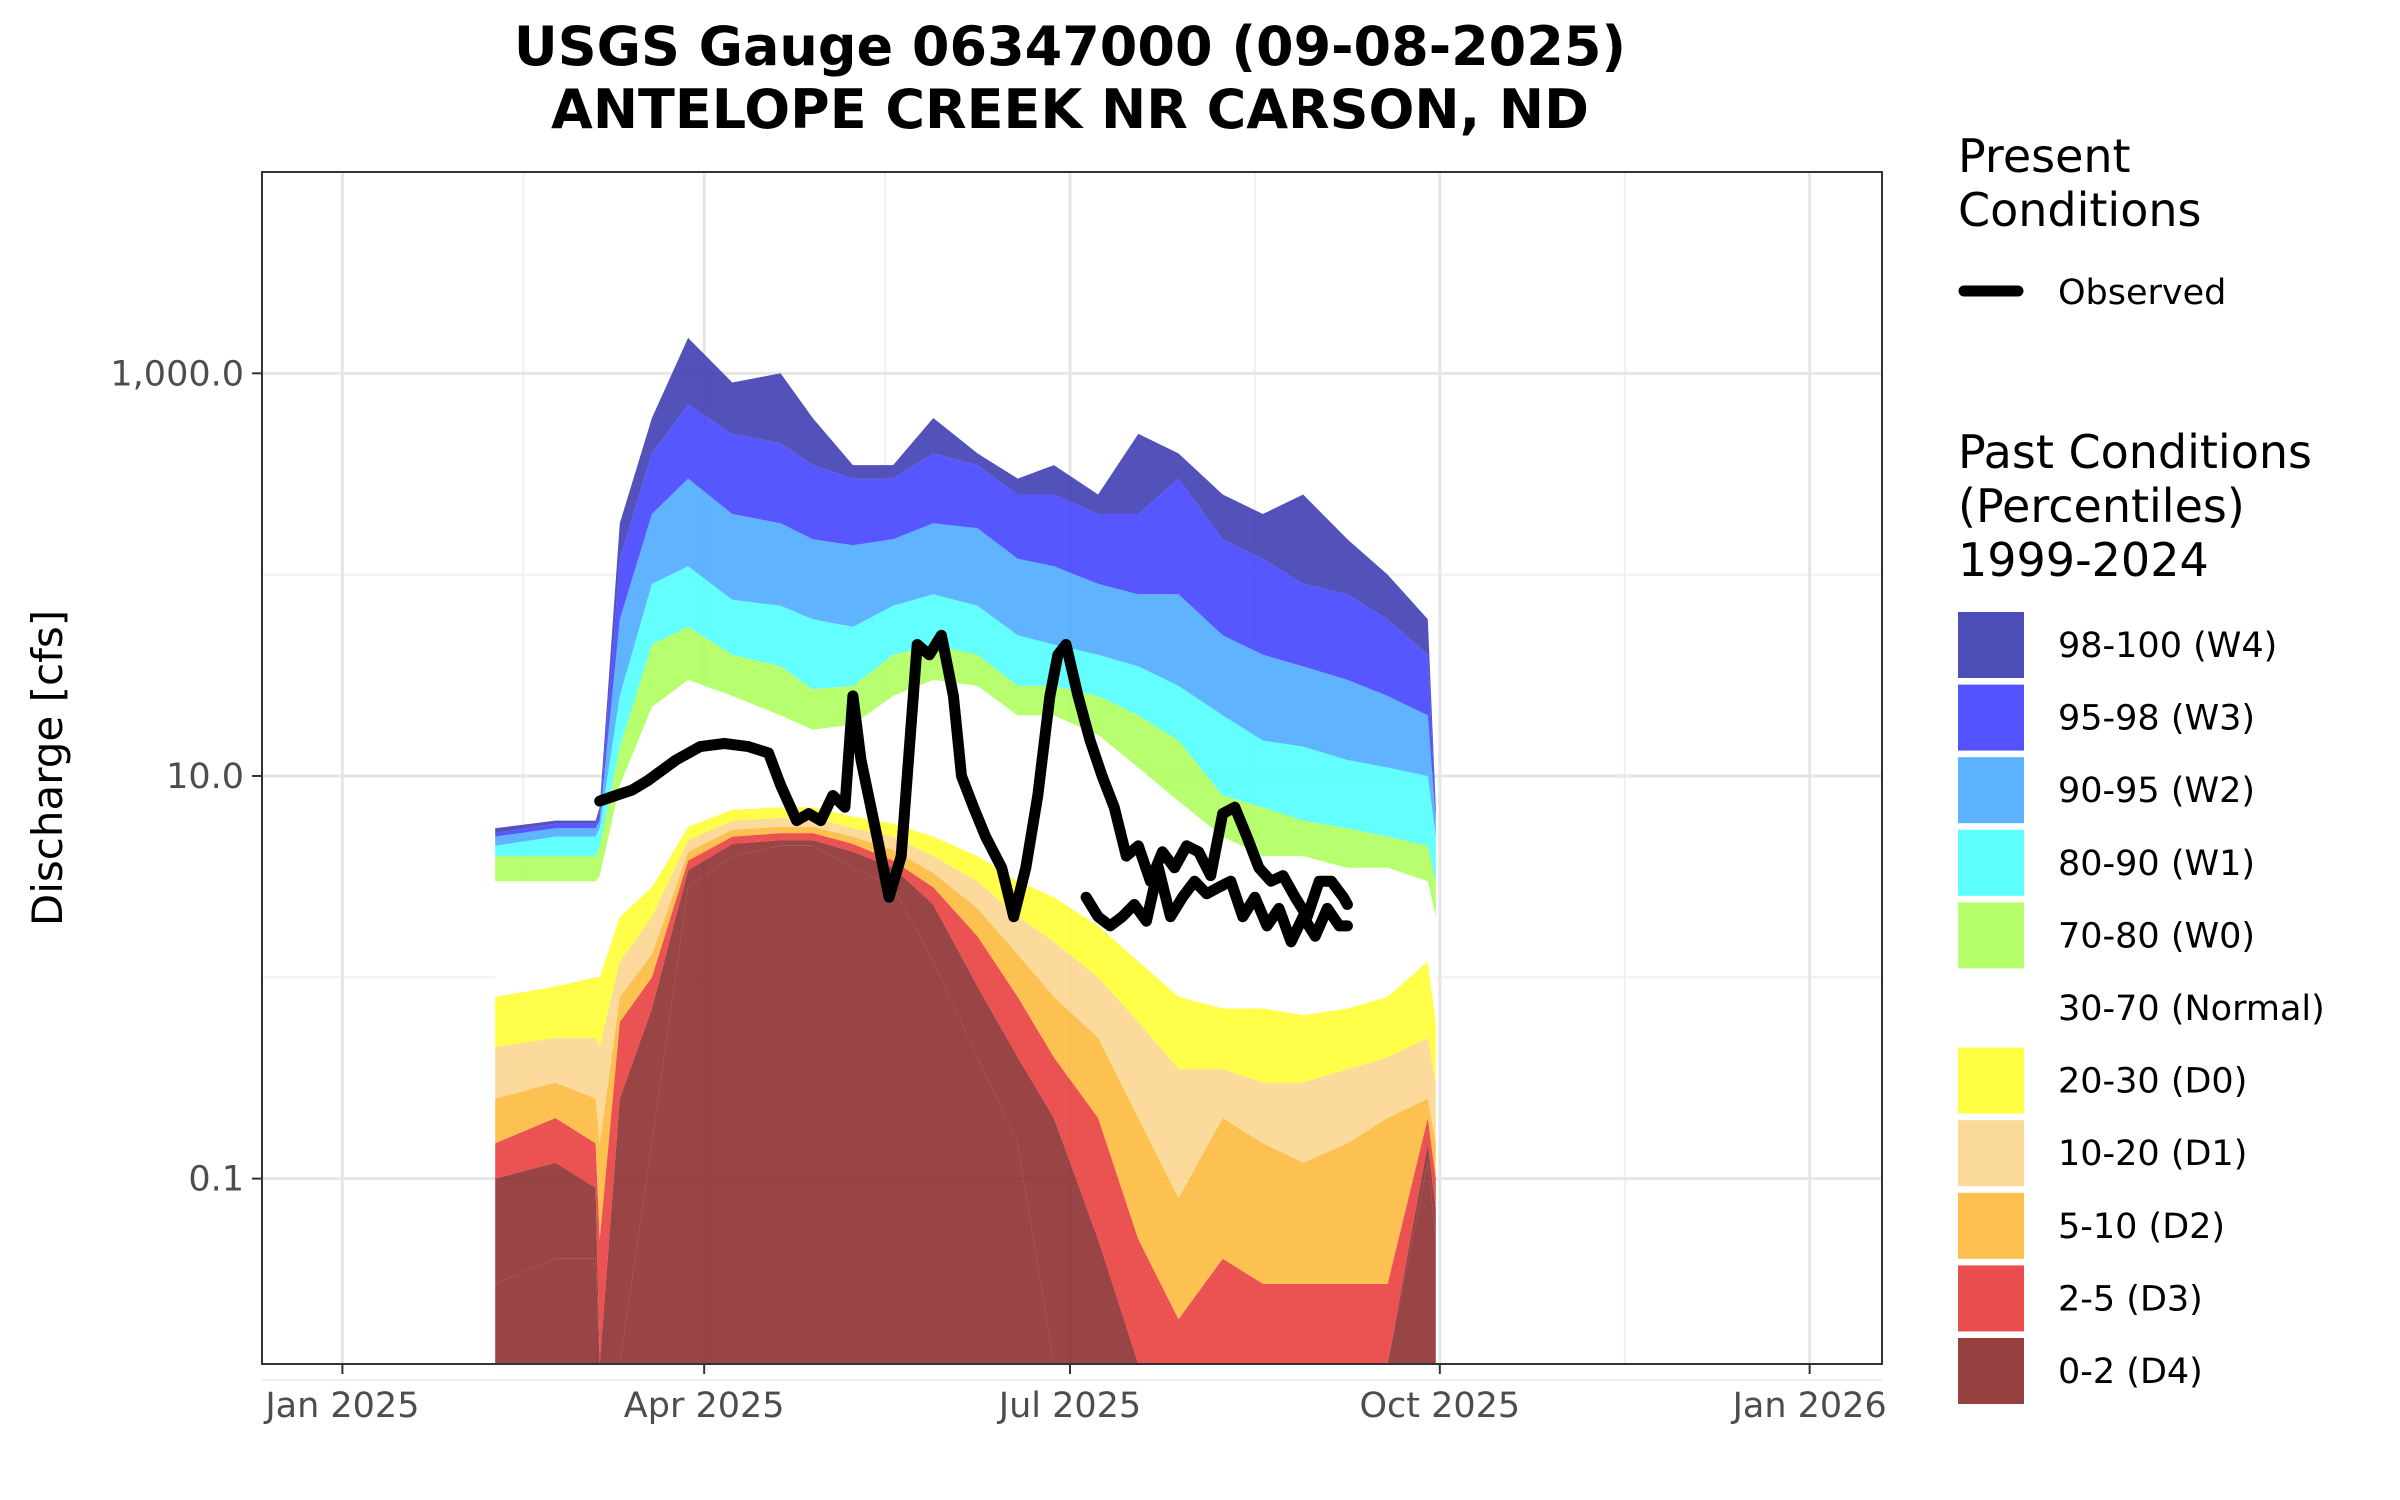 Image resolution: width=2400 pixels, height=1500 pixels. Describe the element at coordinates (177, 374) in the screenshot. I see `y-tick-label: 1,000.0` at that location.